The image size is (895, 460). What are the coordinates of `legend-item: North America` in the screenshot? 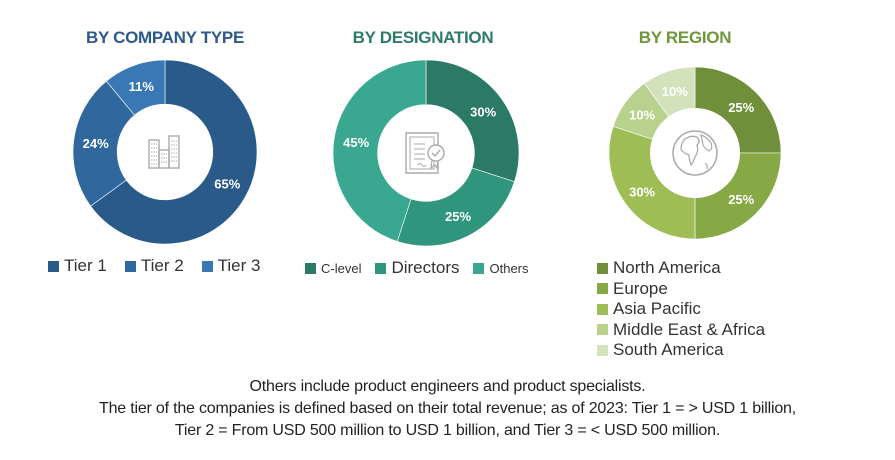 It's located at (681, 268).